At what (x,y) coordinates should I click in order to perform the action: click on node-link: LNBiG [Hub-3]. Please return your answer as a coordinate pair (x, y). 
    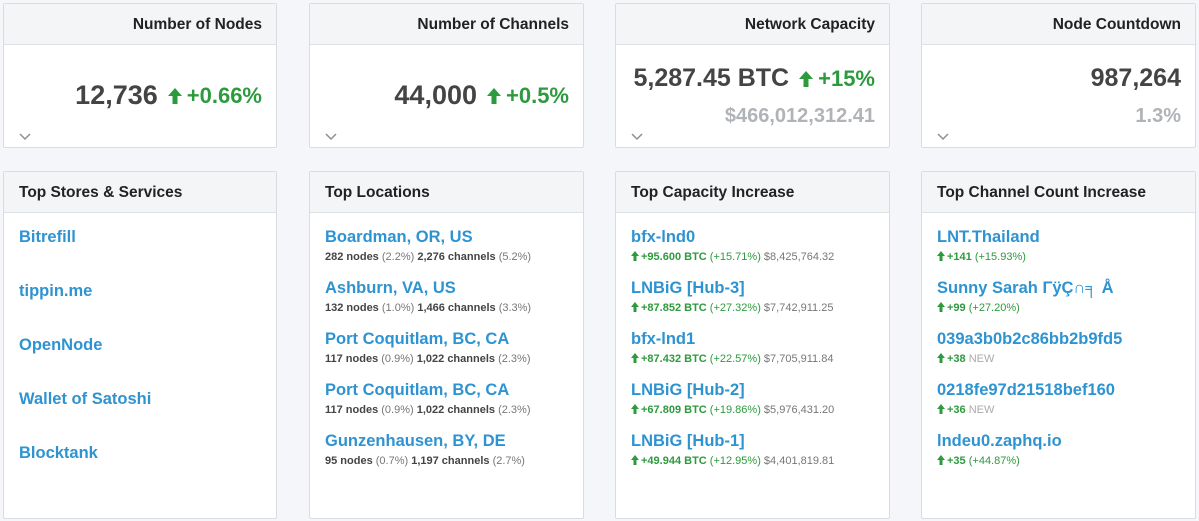
    Looking at the image, I should click on (688, 288).